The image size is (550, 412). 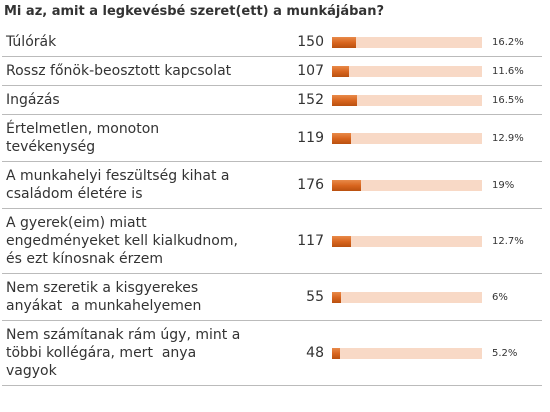 I want to click on count-label: 55, so click(x=315, y=297).